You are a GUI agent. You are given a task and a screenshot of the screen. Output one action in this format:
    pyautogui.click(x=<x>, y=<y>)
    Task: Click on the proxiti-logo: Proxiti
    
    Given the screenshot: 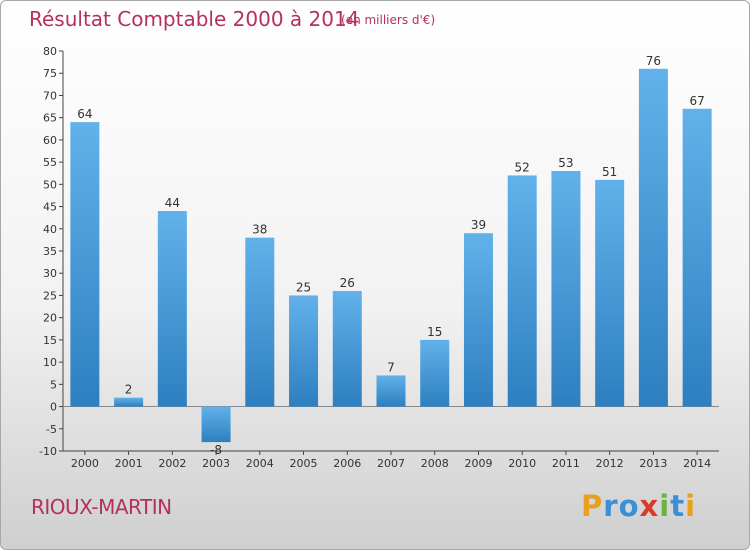 What is the action you would take?
    pyautogui.click(x=638, y=506)
    